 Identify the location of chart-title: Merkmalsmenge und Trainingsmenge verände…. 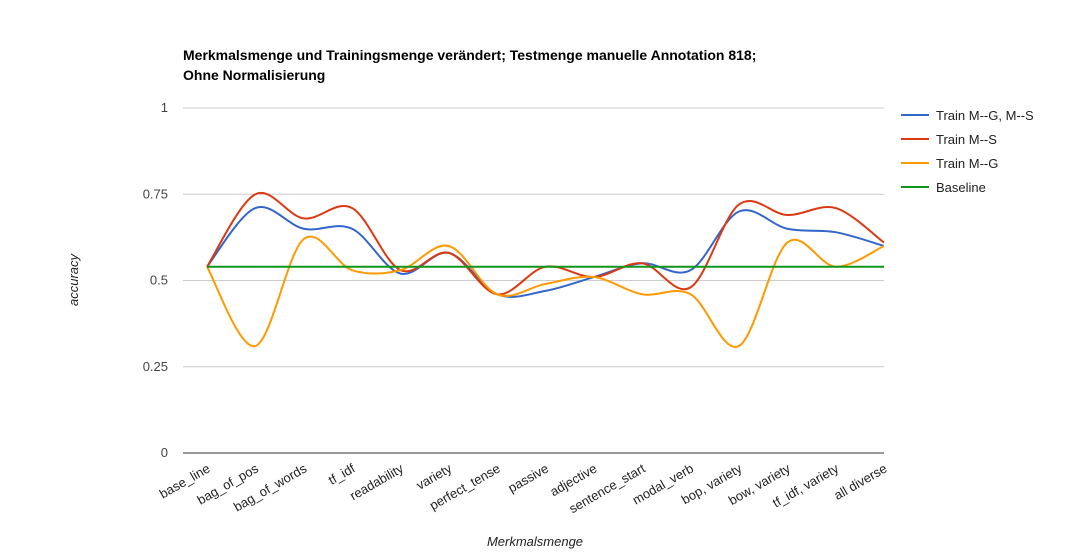
(469, 65).